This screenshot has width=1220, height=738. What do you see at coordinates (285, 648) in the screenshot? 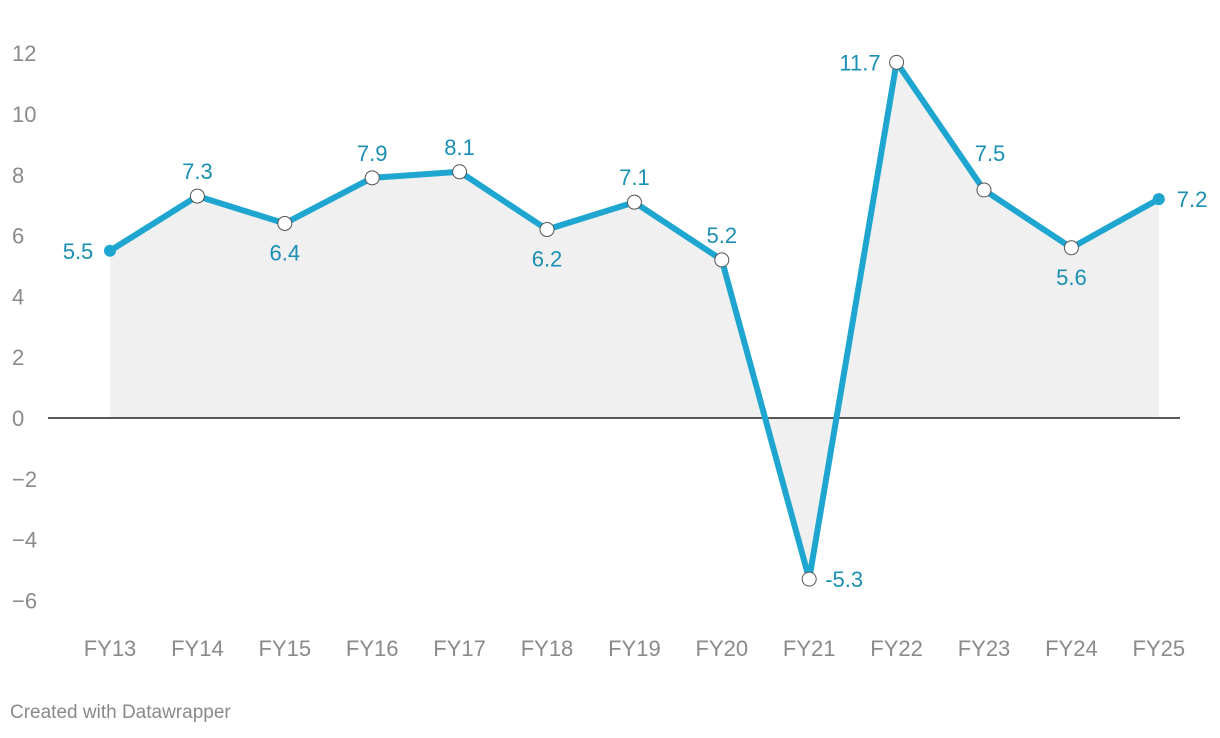
I see `x-tick-label: FY15` at bounding box center [285, 648].